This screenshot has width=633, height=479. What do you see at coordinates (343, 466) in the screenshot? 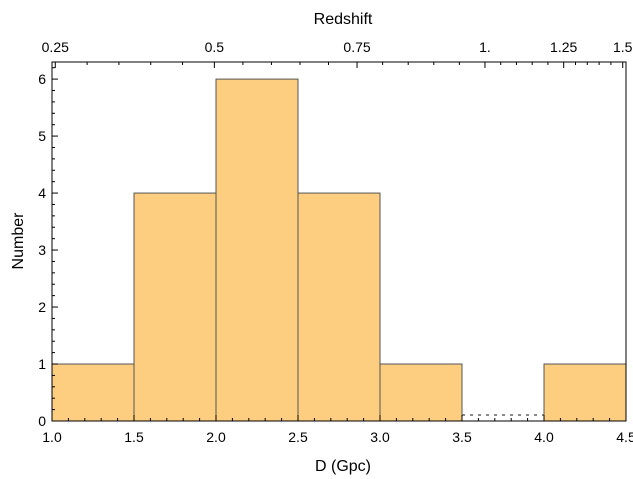
I see `x-axis-title: D (Gpc)` at bounding box center [343, 466].